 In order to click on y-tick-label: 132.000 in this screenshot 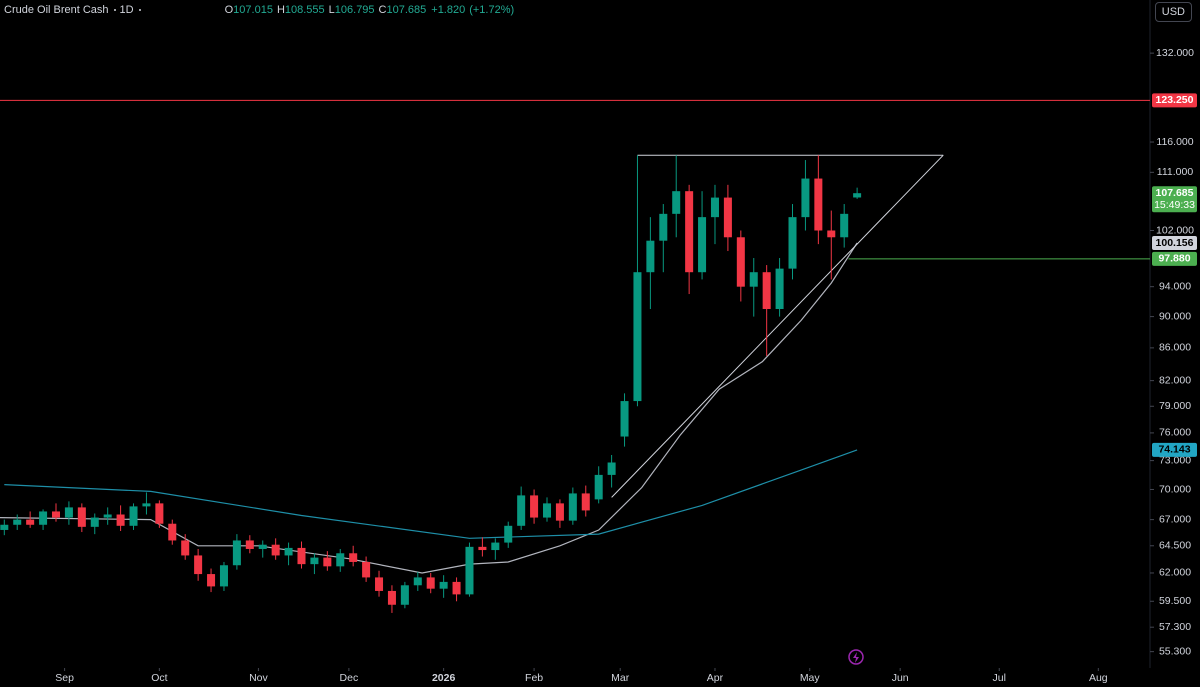, I will do `click(1175, 53)`.